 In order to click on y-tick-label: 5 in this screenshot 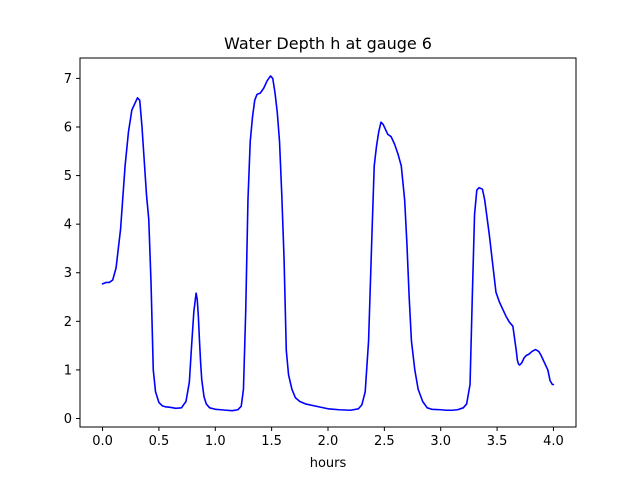, I will do `click(68, 176)`.